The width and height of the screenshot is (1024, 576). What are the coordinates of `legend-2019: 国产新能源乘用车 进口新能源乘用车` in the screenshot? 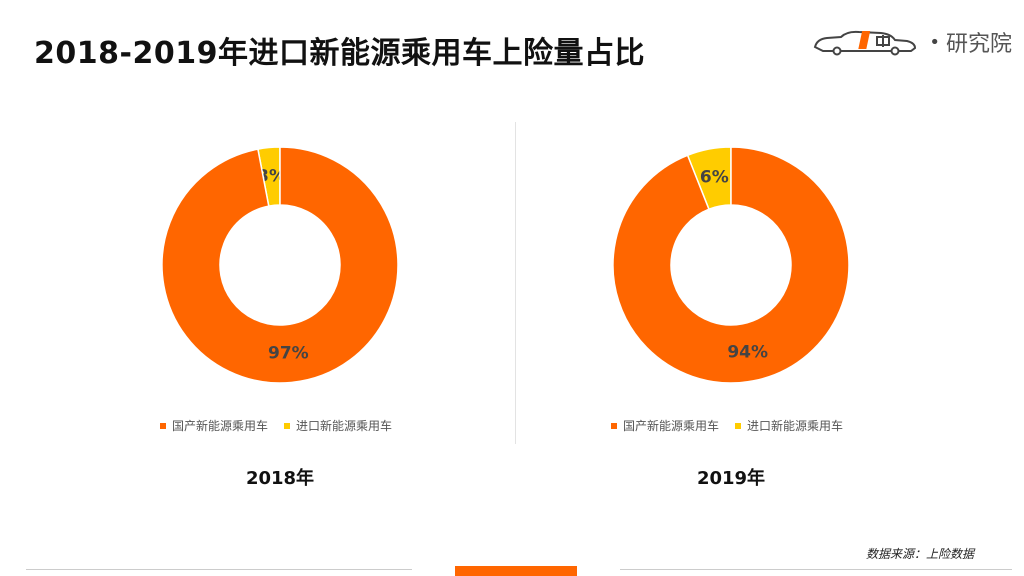 It's located at (735, 425).